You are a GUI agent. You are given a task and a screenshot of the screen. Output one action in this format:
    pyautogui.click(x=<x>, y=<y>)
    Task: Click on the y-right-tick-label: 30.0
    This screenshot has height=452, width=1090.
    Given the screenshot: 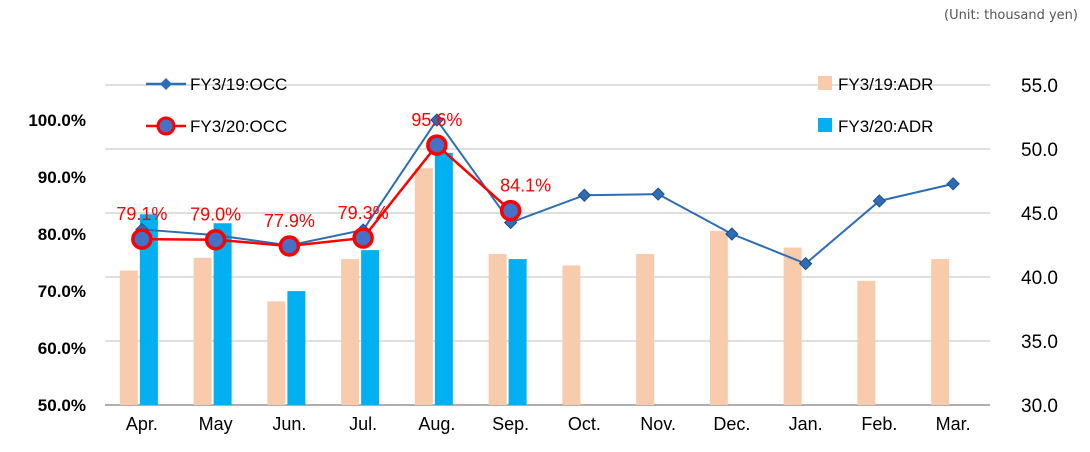 What is the action you would take?
    pyautogui.click(x=1039, y=406)
    